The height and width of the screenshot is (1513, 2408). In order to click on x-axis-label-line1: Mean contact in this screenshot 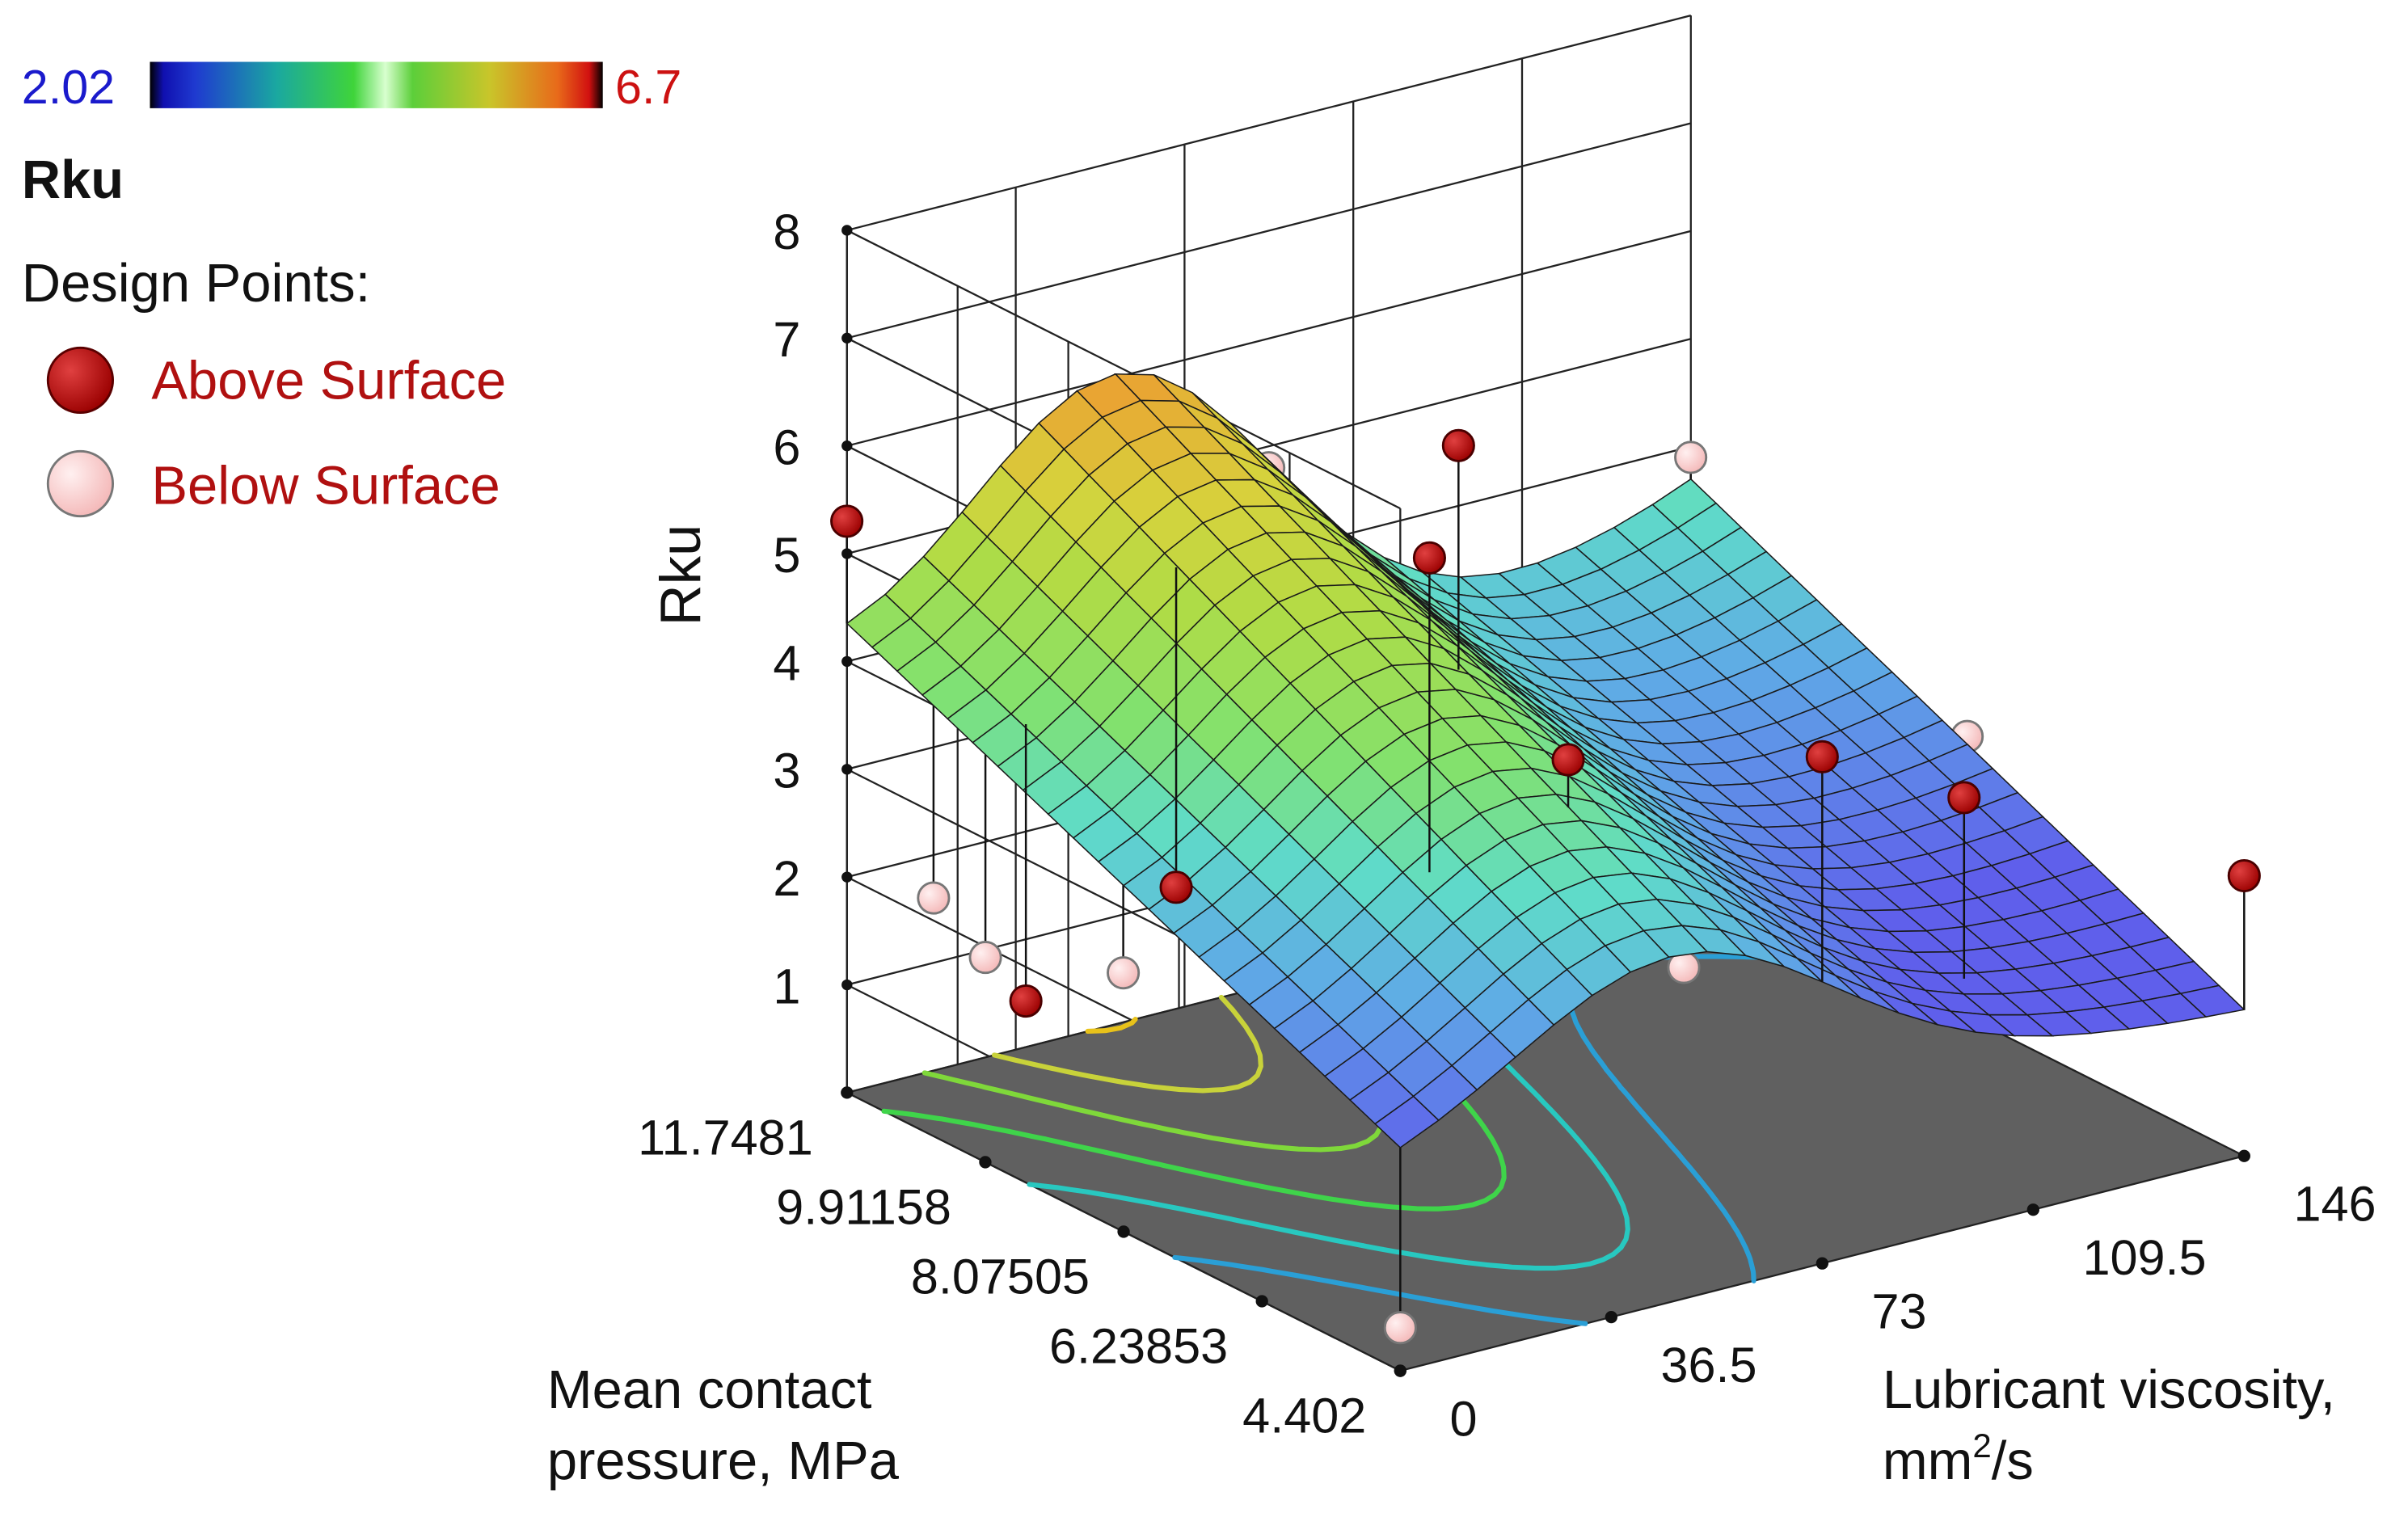, I will do `click(709, 1389)`.